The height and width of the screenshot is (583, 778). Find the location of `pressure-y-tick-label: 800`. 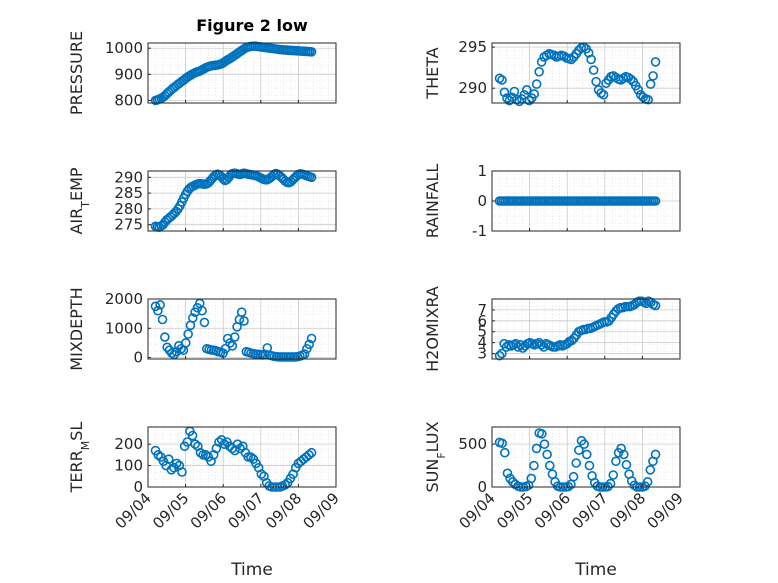

pressure-y-tick-label: 800 is located at coordinates (128, 100).